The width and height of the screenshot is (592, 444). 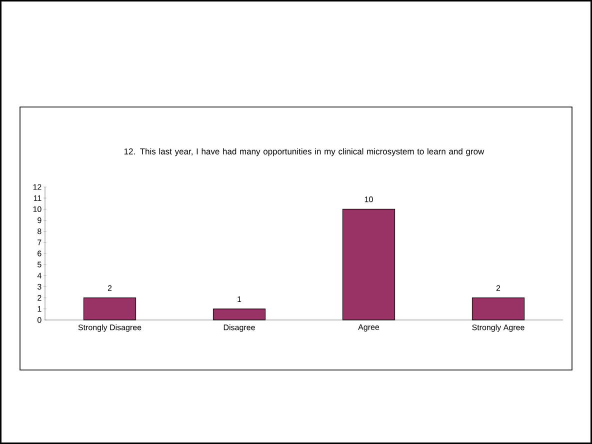 What do you see at coordinates (40, 320) in the screenshot?
I see `y-tick-label: 0` at bounding box center [40, 320].